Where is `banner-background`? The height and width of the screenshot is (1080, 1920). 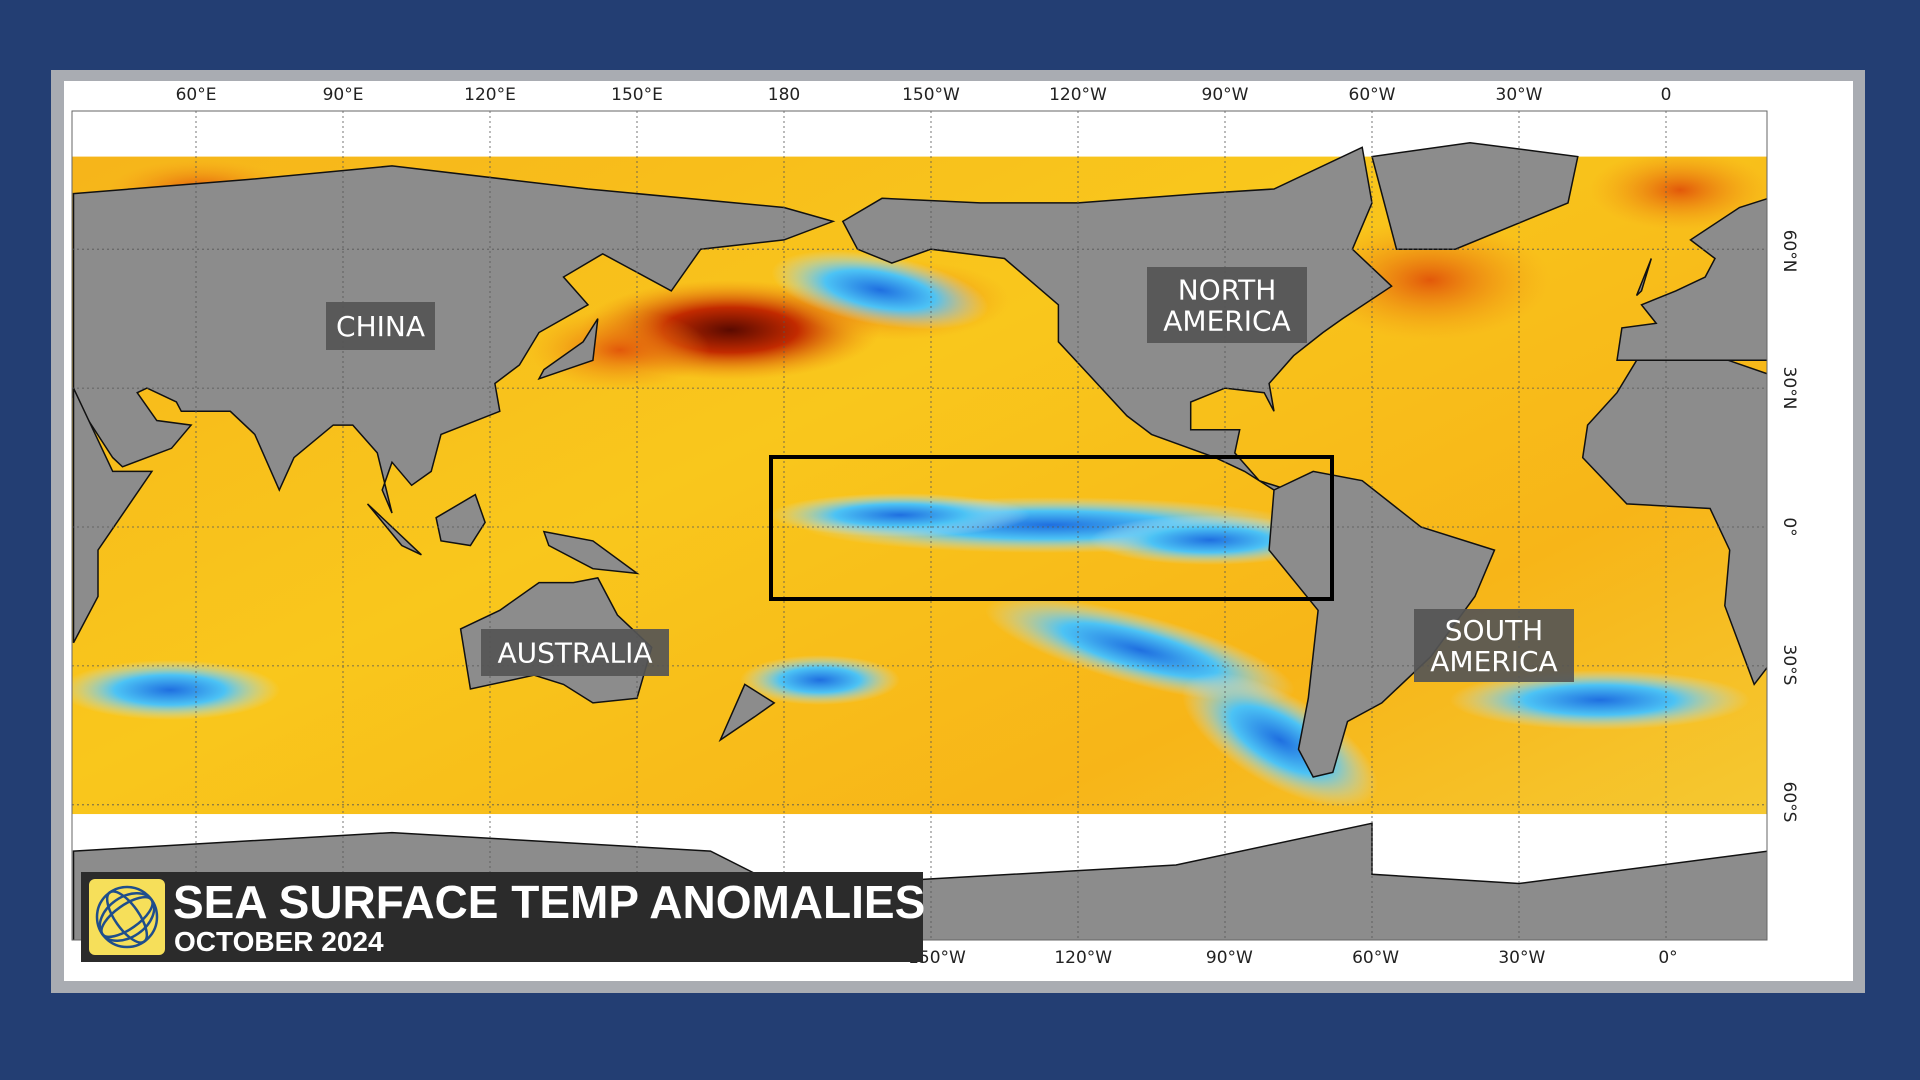 banner-background is located at coordinates (502, 917).